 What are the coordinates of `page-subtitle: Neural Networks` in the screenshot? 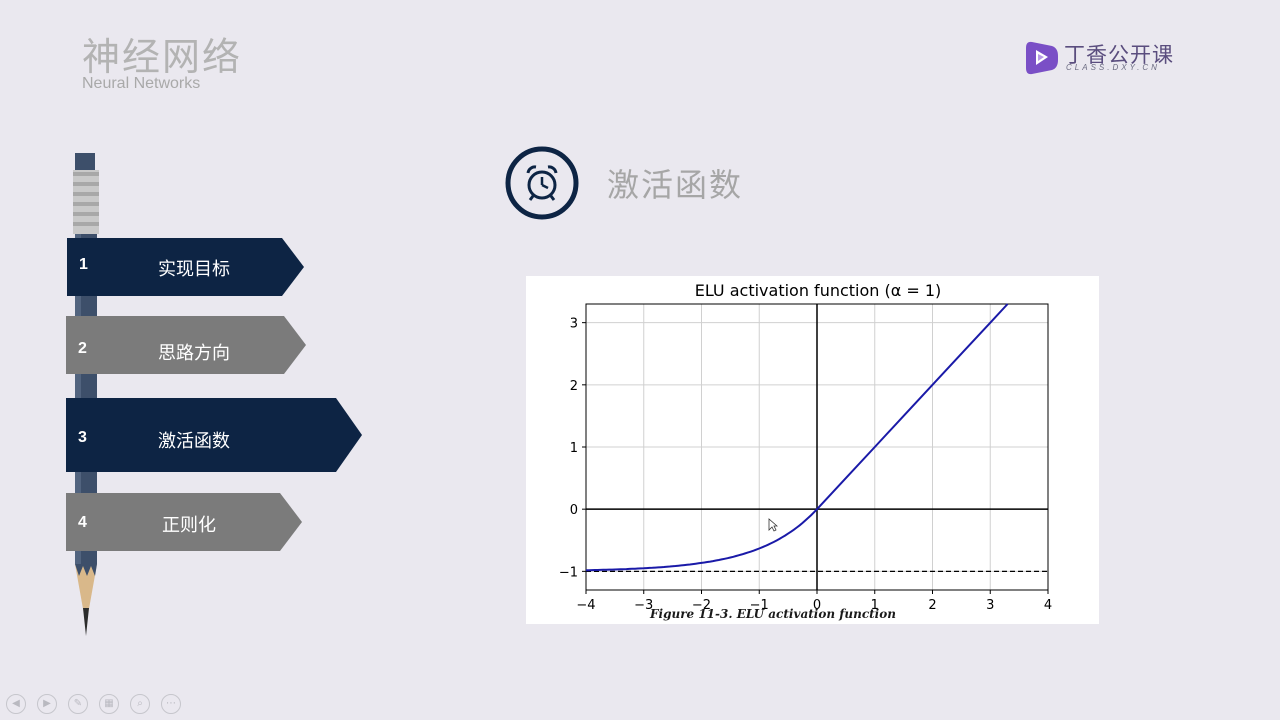 It's located at (141, 83).